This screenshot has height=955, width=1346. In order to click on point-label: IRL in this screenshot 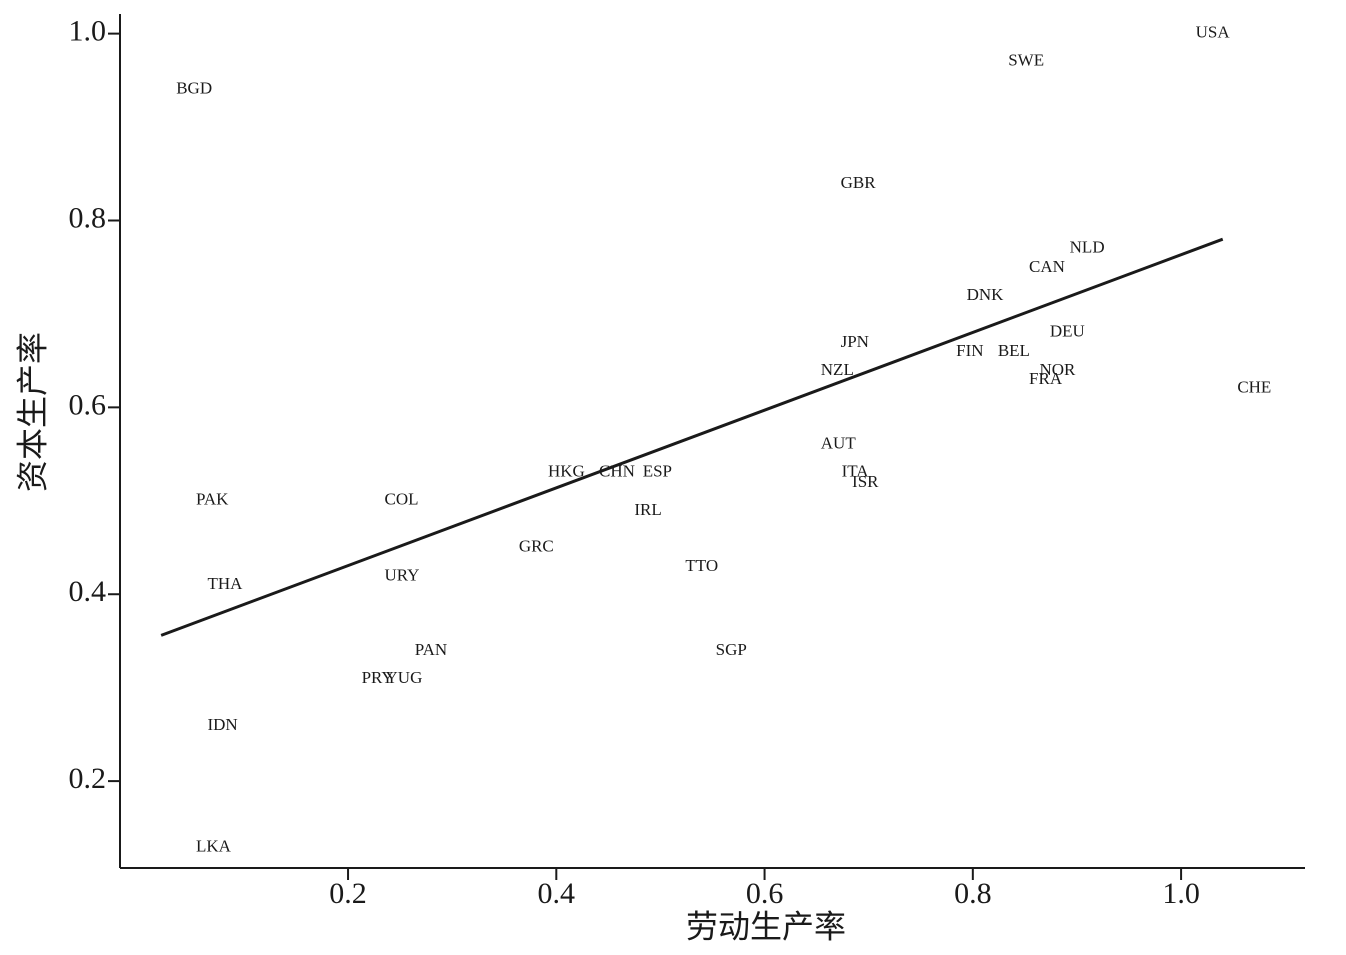, I will do `click(647, 509)`.